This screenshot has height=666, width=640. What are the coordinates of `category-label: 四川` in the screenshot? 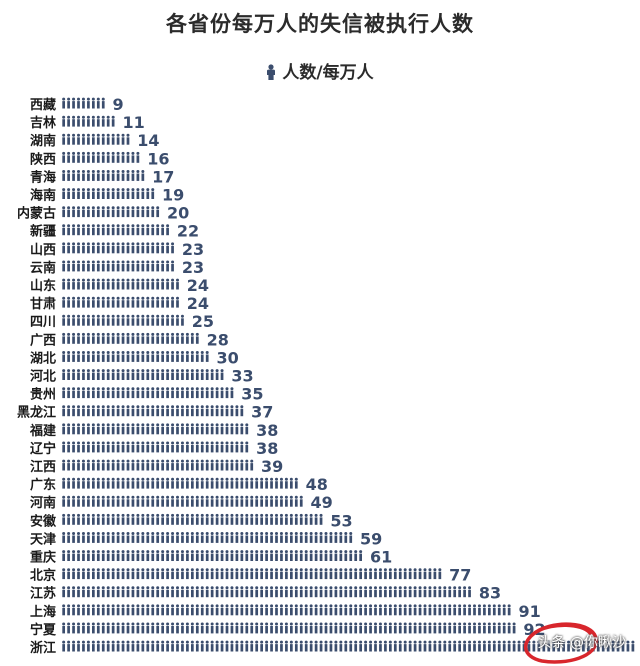 It's located at (43, 322).